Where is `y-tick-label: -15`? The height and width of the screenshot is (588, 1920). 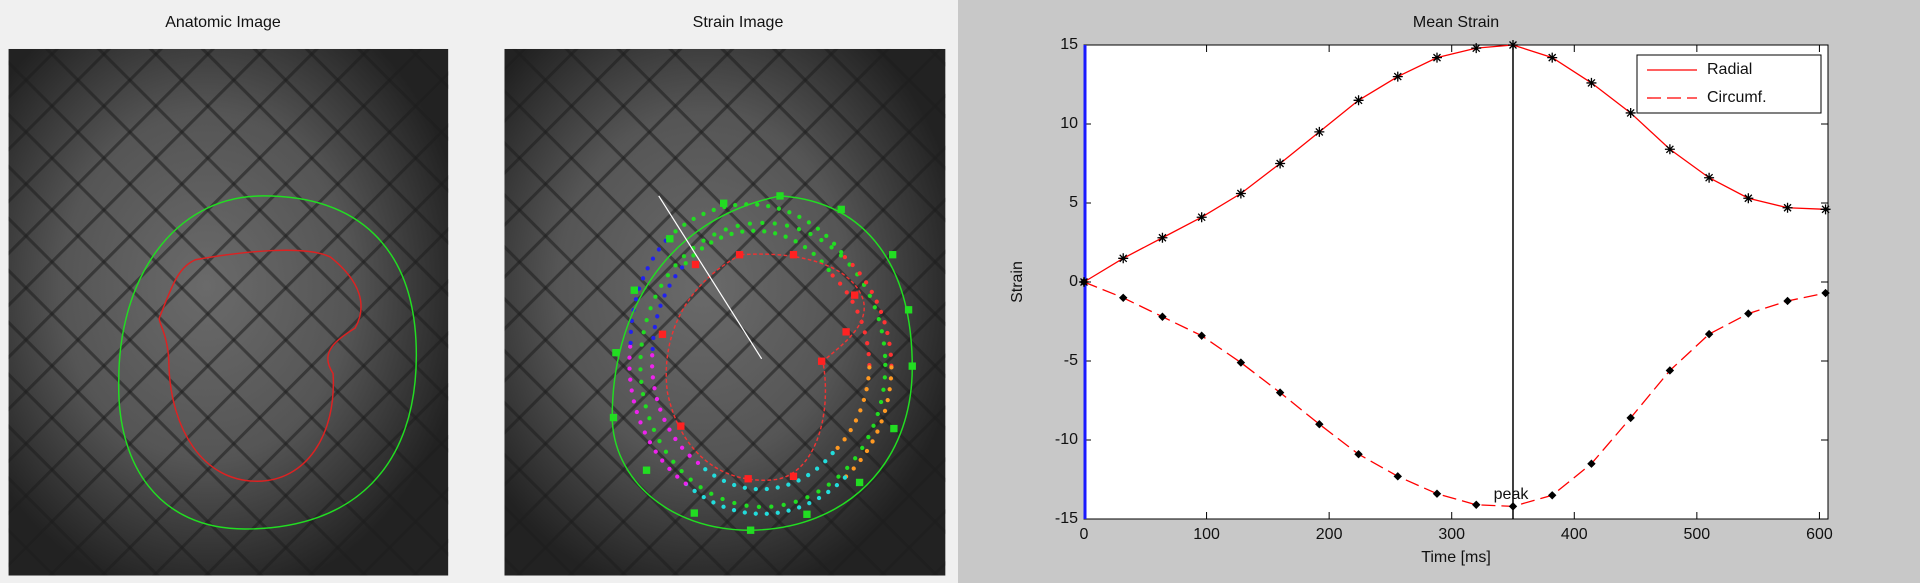 y-tick-label: -15 is located at coordinates (1066, 518).